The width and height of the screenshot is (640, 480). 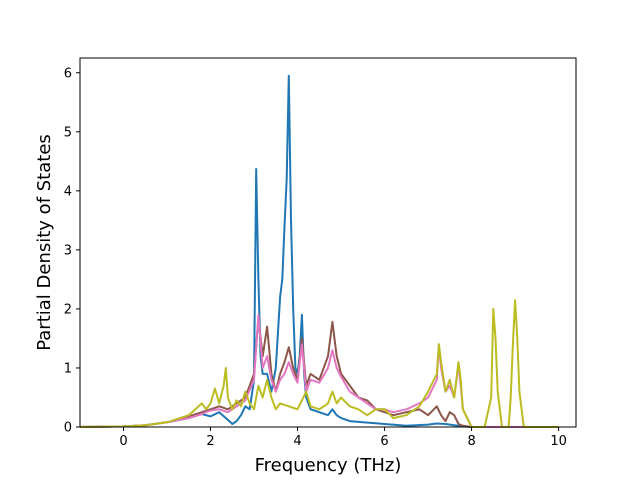 What do you see at coordinates (123, 441) in the screenshot?
I see `x-tick-label: 0` at bounding box center [123, 441].